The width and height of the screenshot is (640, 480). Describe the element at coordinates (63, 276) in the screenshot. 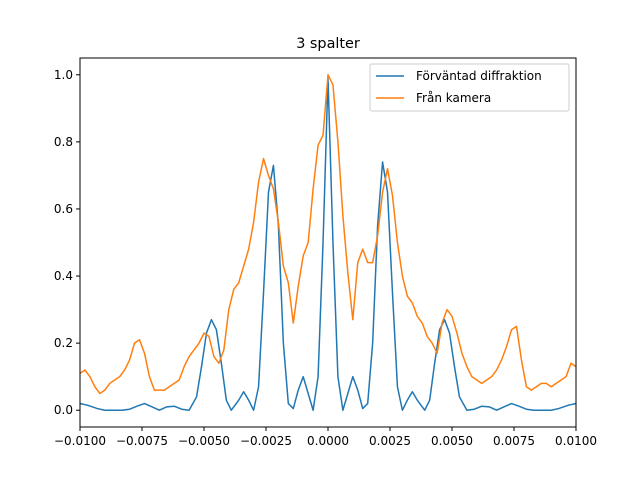

I see `y-tick-label: 0.4` at that location.